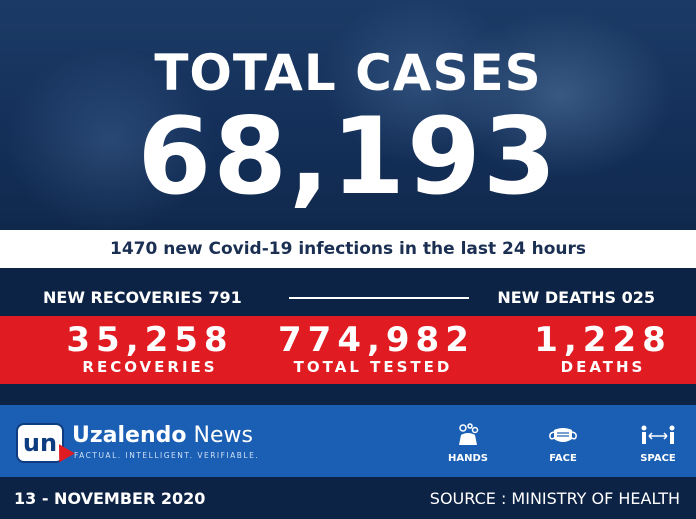 The width and height of the screenshot is (696, 519). I want to click on stat-recoveries: 35,258 RECOVERIES, so click(150, 350).